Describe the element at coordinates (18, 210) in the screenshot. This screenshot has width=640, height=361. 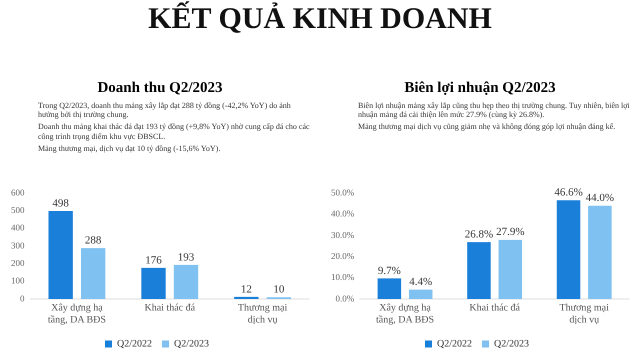
I see `y-tick-label: 500` at that location.